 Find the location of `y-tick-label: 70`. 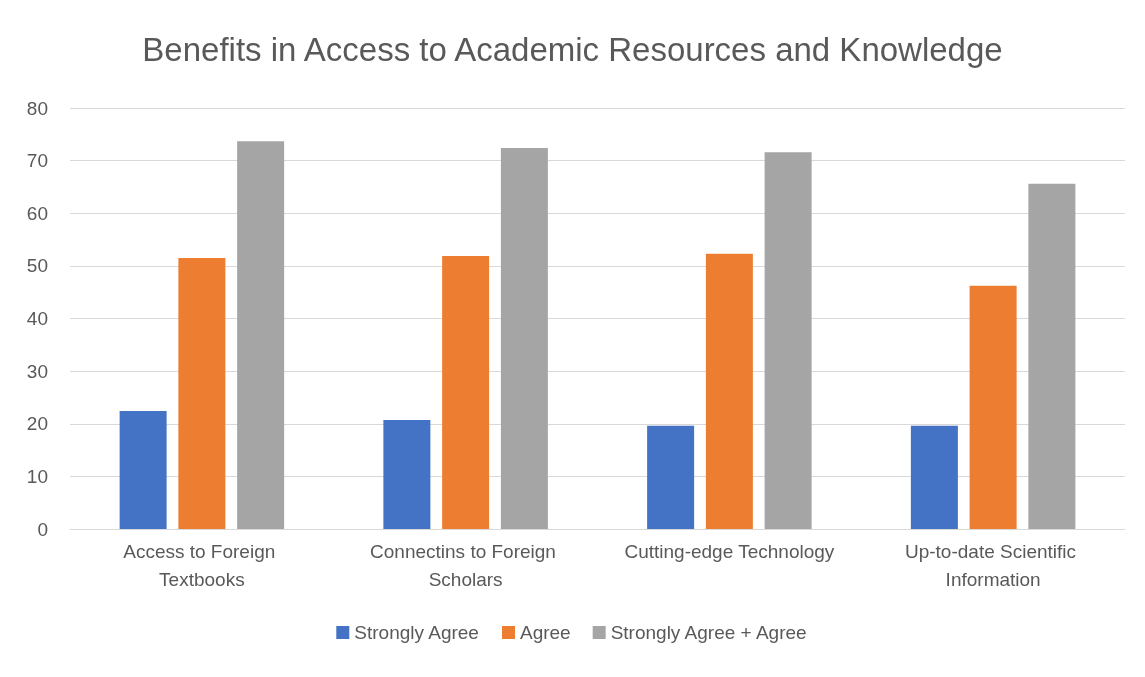

y-tick-label: 70 is located at coordinates (37, 161).